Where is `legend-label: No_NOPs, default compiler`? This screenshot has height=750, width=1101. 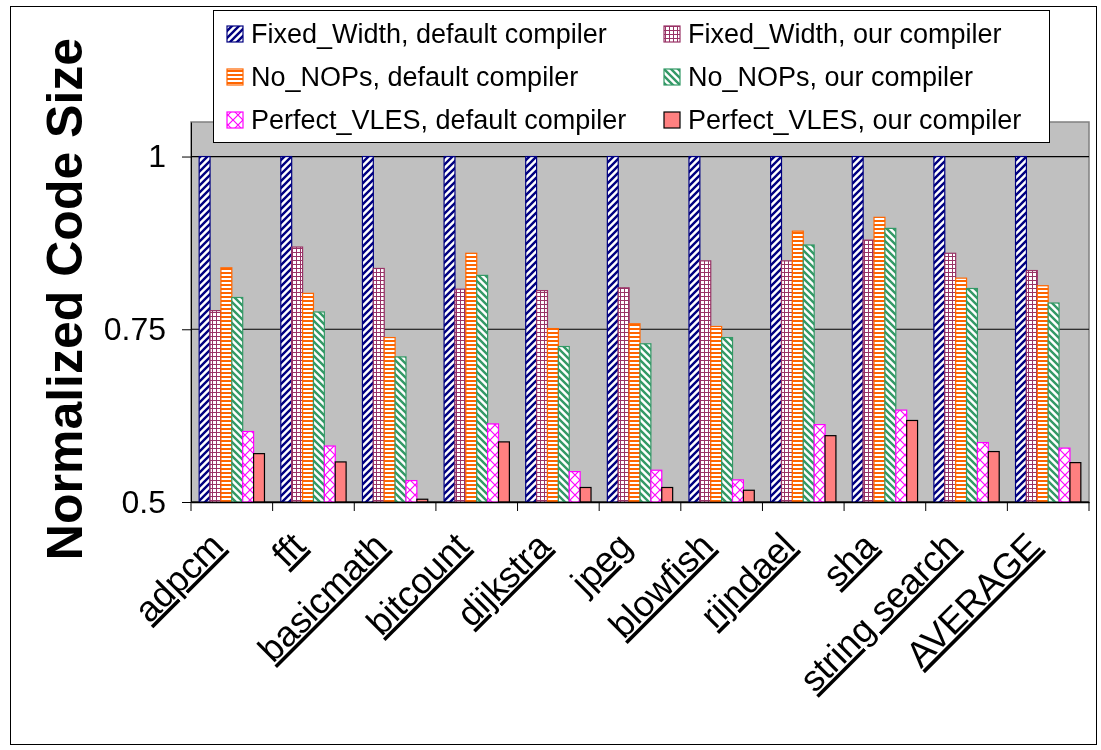
legend-label: No_NOPs, default compiler is located at coordinates (415, 77).